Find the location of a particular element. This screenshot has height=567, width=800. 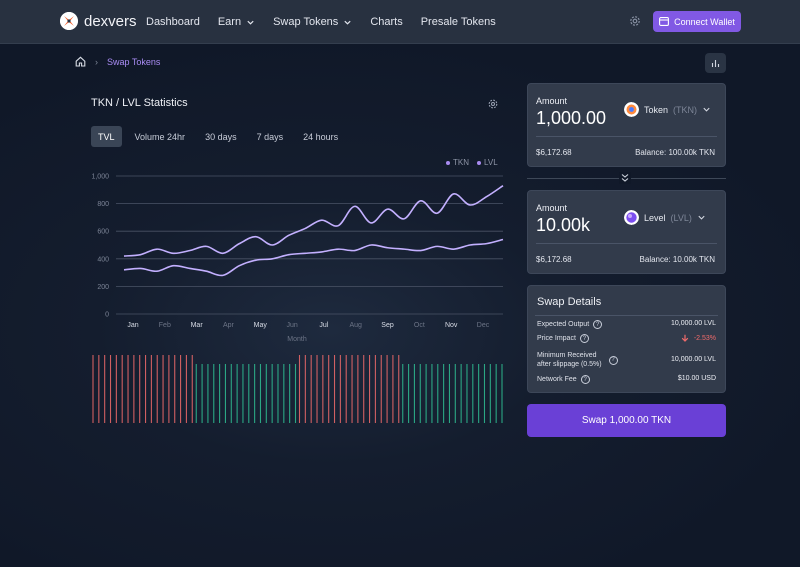

connect-wallet-label: Connect Wallet is located at coordinates (704, 21).